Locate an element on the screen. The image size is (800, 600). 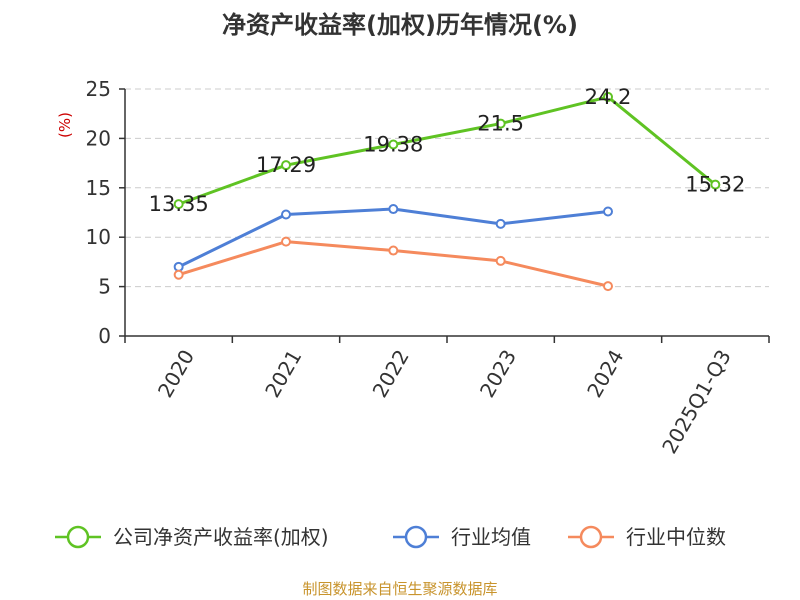
source-footer: 制图数据来自恒生聚源数据库 is located at coordinates (399, 589).